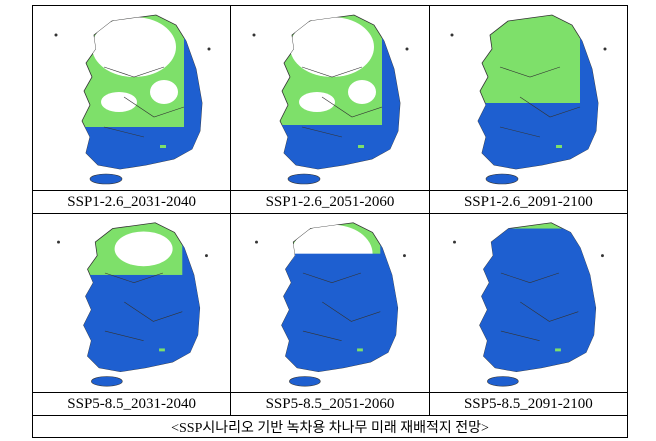 This screenshot has height=441, width=656. What do you see at coordinates (131, 404) in the screenshot?
I see `panel-label: SSP5-8.5_2031-2040` at bounding box center [131, 404].